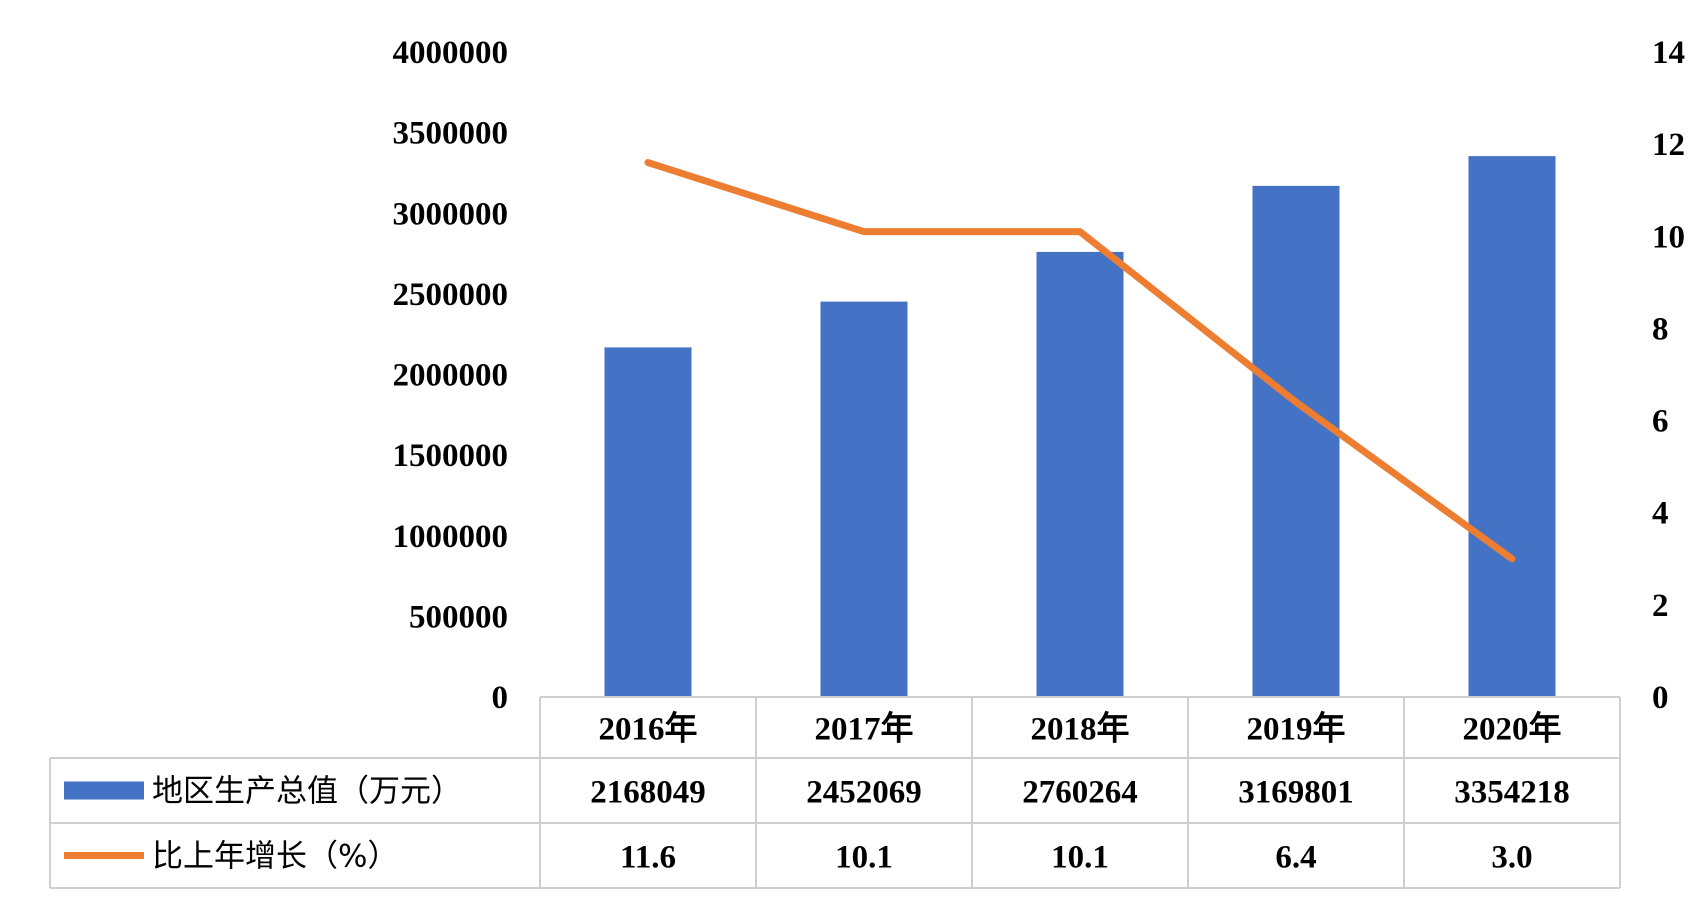  What do you see at coordinates (1668, 375) in the screenshot?
I see `right-axis-ticks: 0 2 4 6 8 10 12 14` at bounding box center [1668, 375].